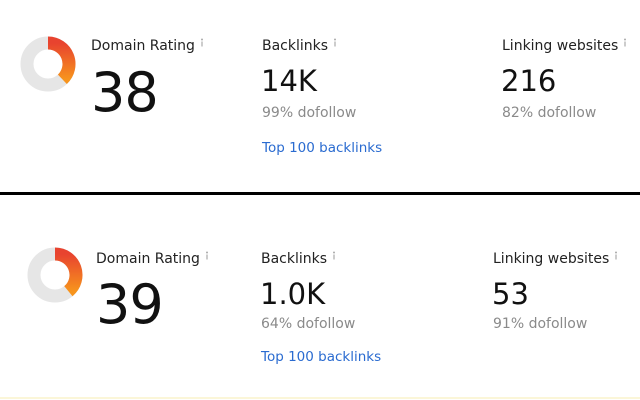 This screenshot has width=640, height=400. What do you see at coordinates (130, 304) in the screenshot?
I see `domain-rating: 39` at bounding box center [130, 304].